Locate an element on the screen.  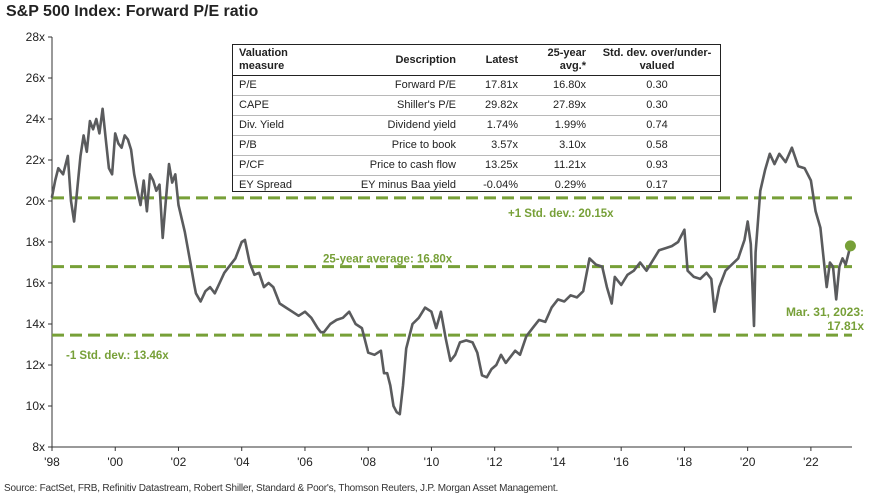
y-tick-label: 16x is located at coordinates (35, 283).